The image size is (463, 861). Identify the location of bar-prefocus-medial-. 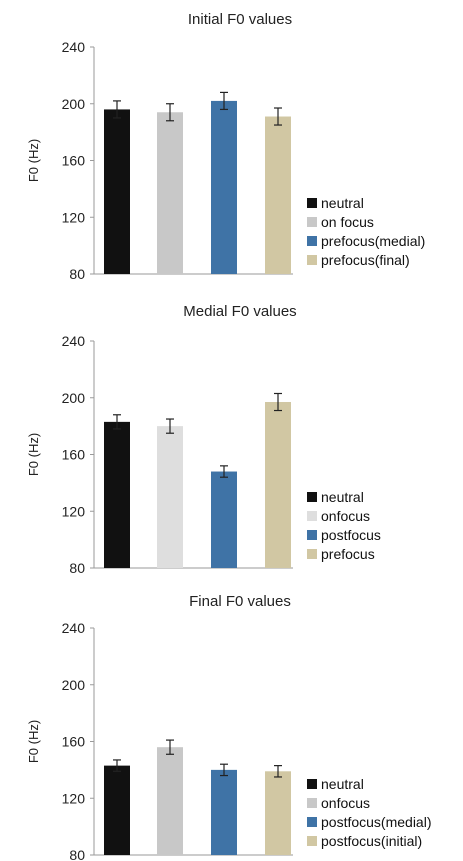
(224, 187).